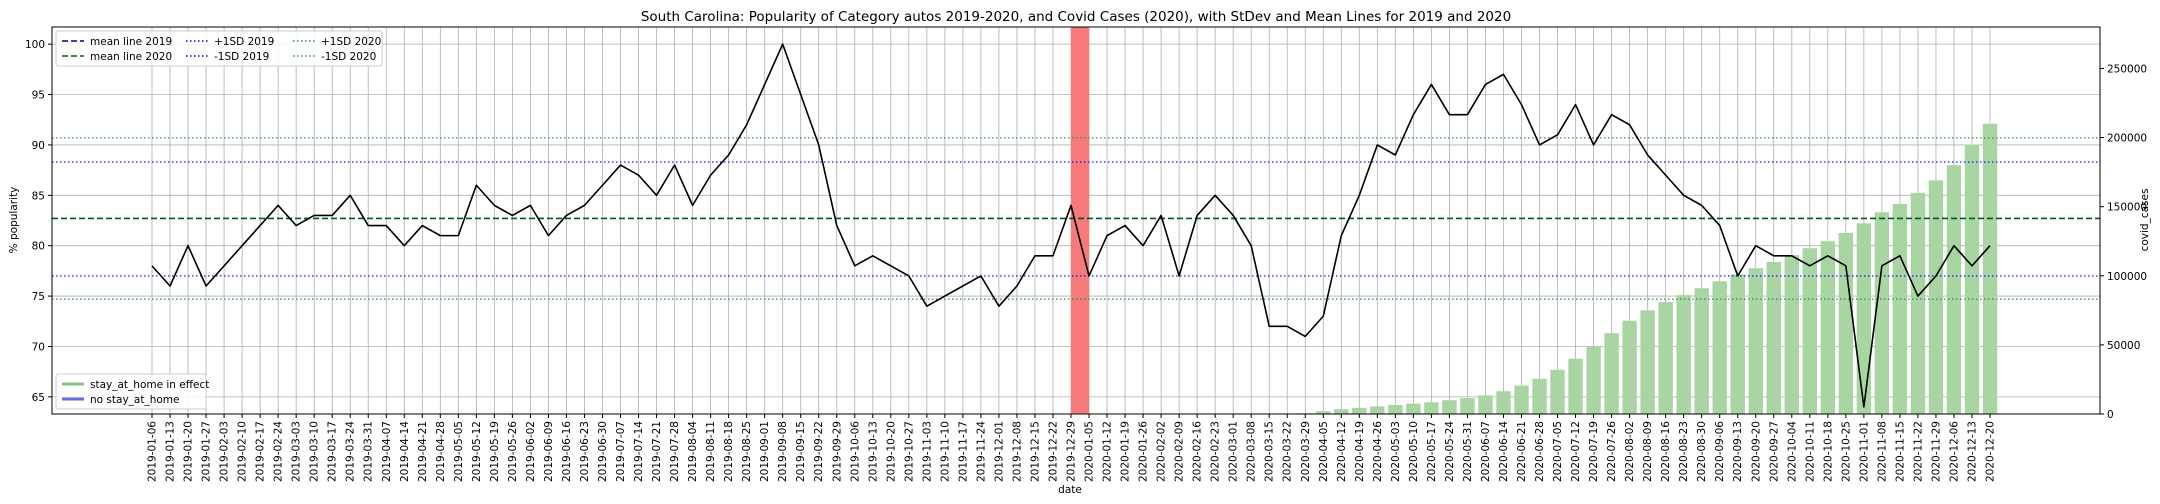  I want to click on x-tick-label: 2020-05-03, so click(1396, 451).